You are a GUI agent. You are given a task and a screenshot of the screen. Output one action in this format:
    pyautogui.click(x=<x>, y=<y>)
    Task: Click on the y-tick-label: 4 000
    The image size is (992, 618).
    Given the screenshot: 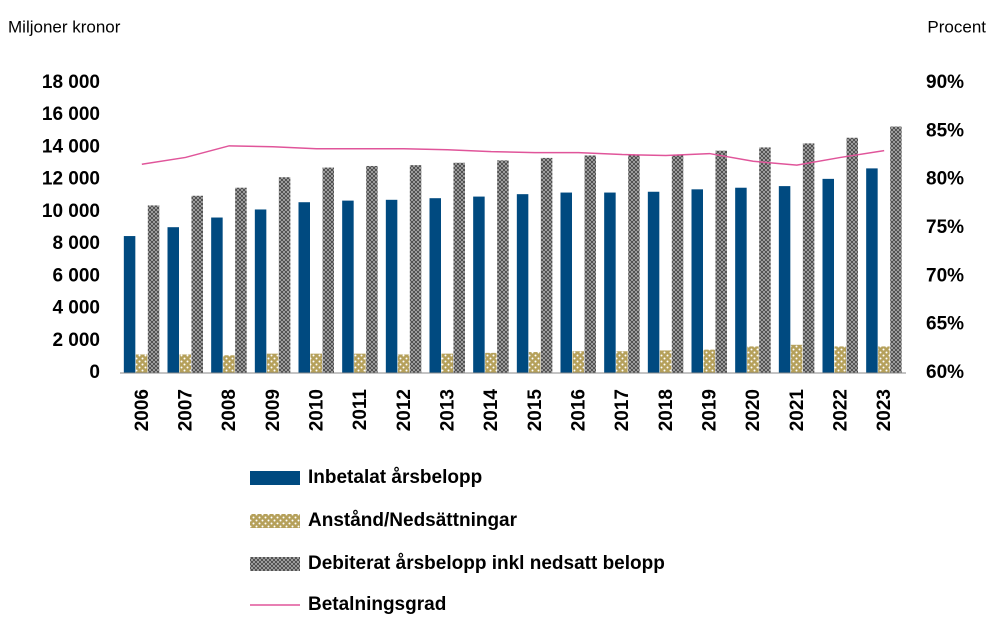 What is the action you would take?
    pyautogui.click(x=76, y=308)
    